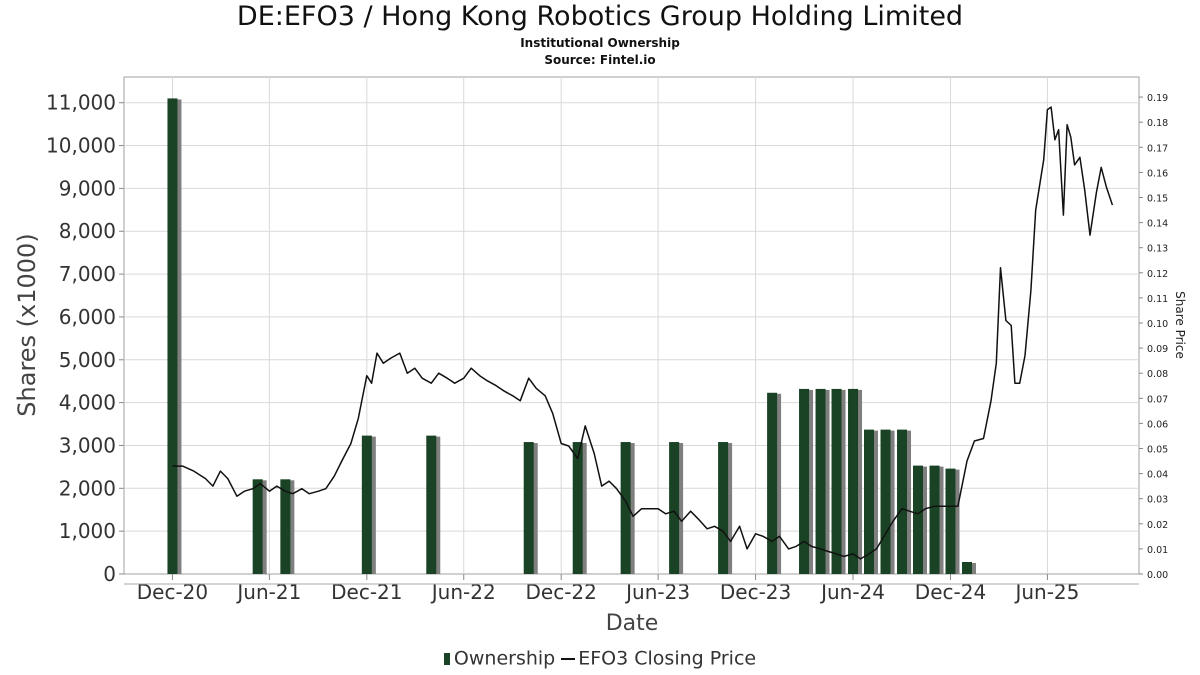 The height and width of the screenshot is (675, 1200). What do you see at coordinates (81, 146) in the screenshot?
I see `y-tick-label: 10,000` at bounding box center [81, 146].